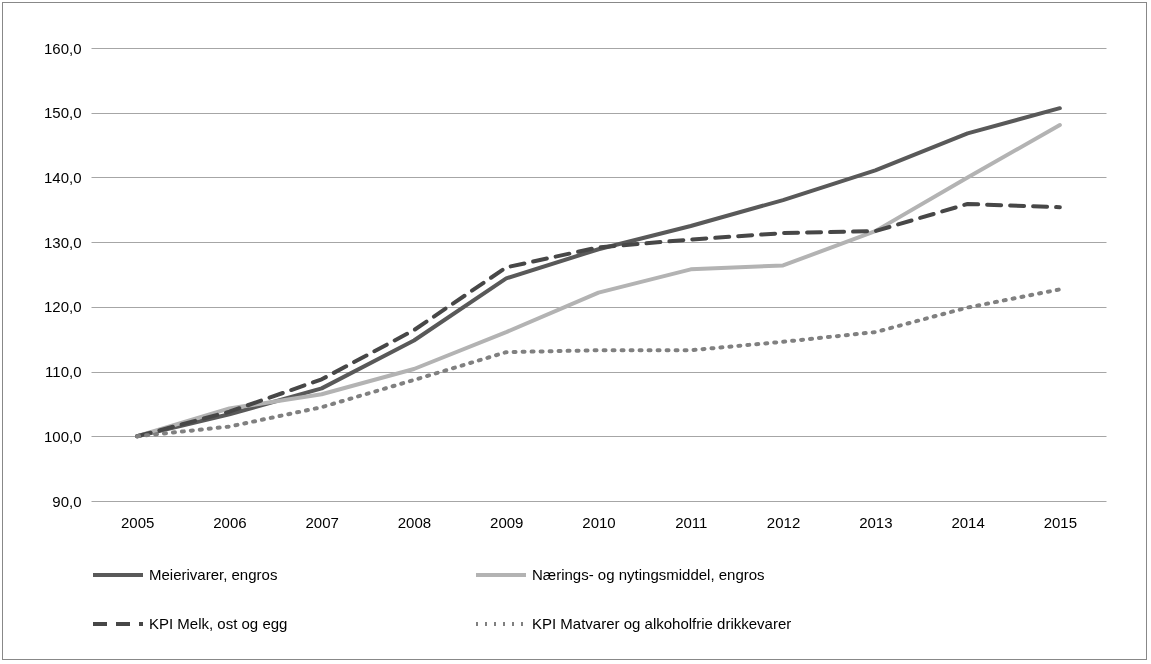 Image resolution: width=1151 pixels, height=664 pixels. What do you see at coordinates (62, 177) in the screenshot?
I see `y-tick-label: 140,0` at bounding box center [62, 177].